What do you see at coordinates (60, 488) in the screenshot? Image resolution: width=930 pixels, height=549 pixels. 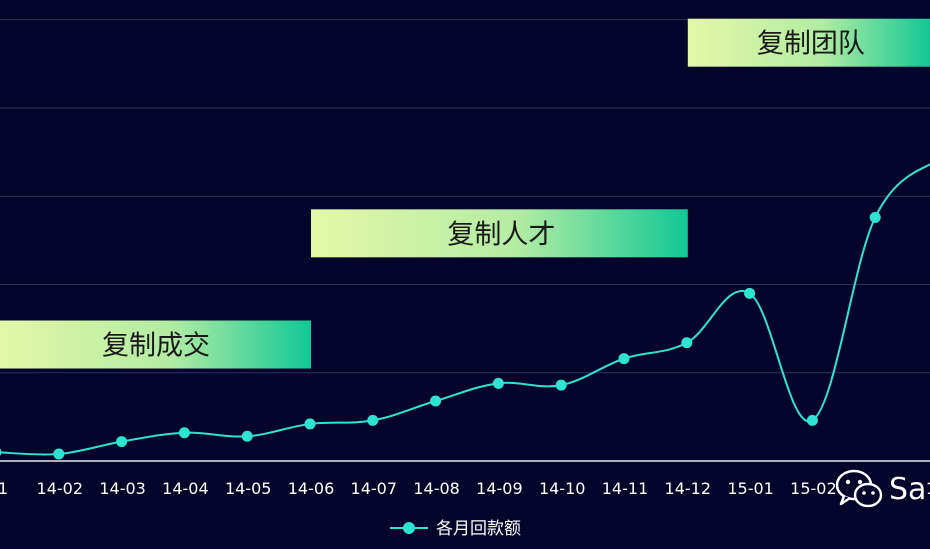 I see `x-tick-label: 14-02` at bounding box center [60, 488].